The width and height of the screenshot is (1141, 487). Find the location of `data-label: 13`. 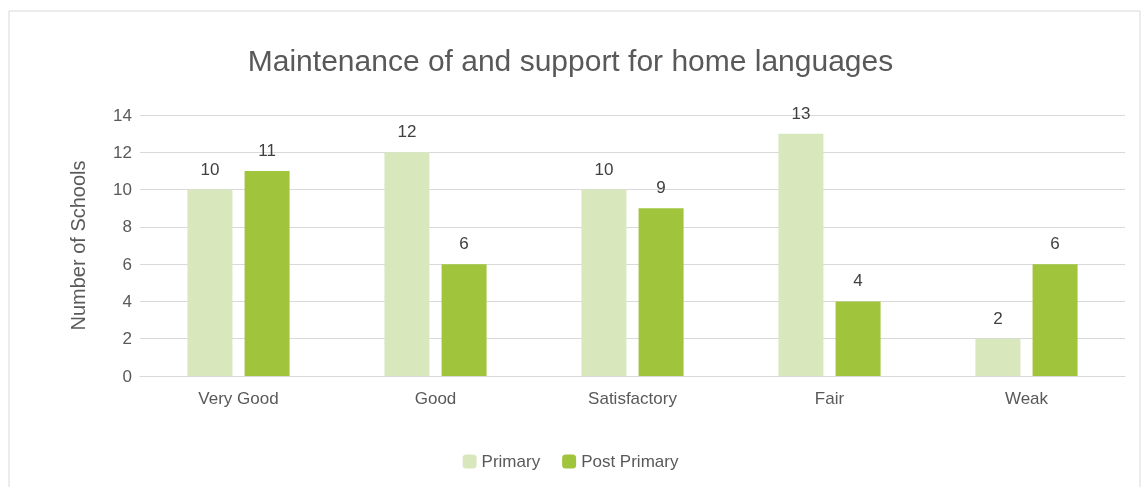

data-label: 13 is located at coordinates (801, 113).